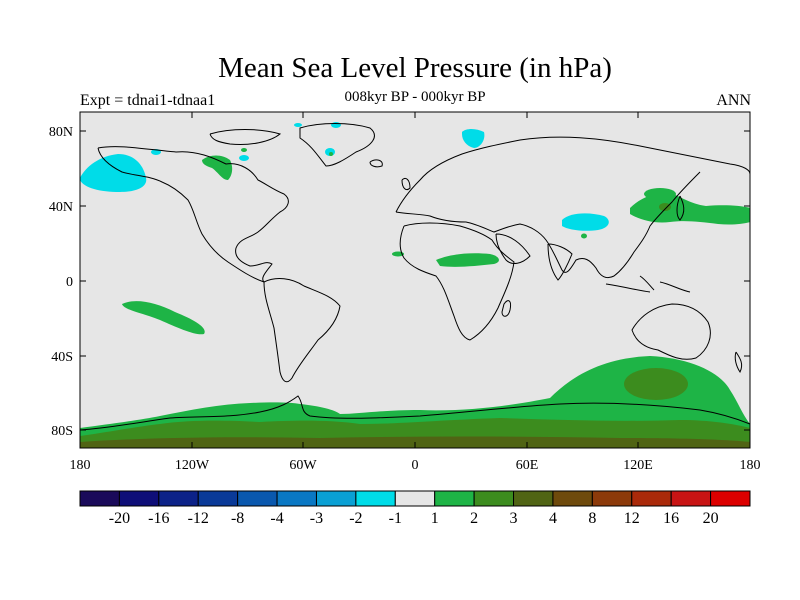  What do you see at coordinates (572, 207) in the screenshot?
I see `eurasia-coast` at bounding box center [572, 207].